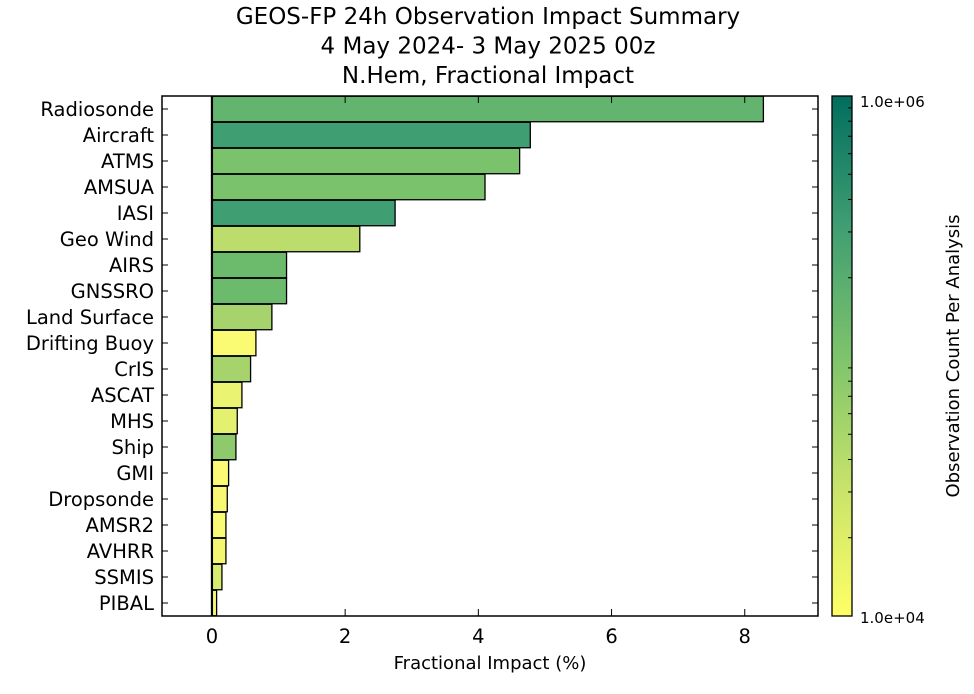 The image size is (974, 694). What do you see at coordinates (348, 187) in the screenshot?
I see `bar-amsua` at bounding box center [348, 187].